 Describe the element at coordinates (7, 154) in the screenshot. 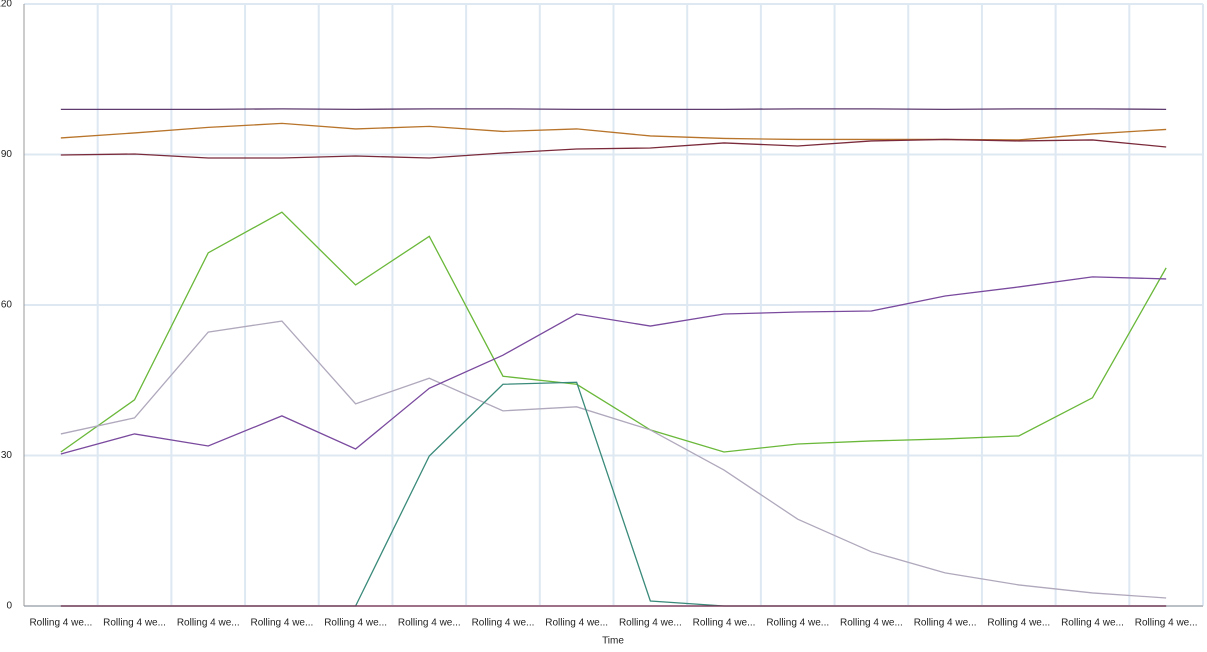

I see `y-tick-label: 90` at that location.